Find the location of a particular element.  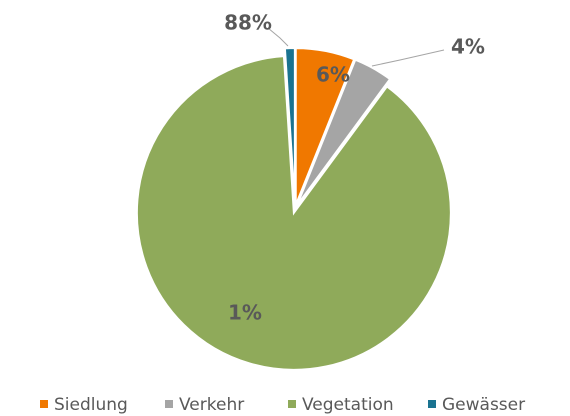

data-label: 4% is located at coordinates (468, 47).